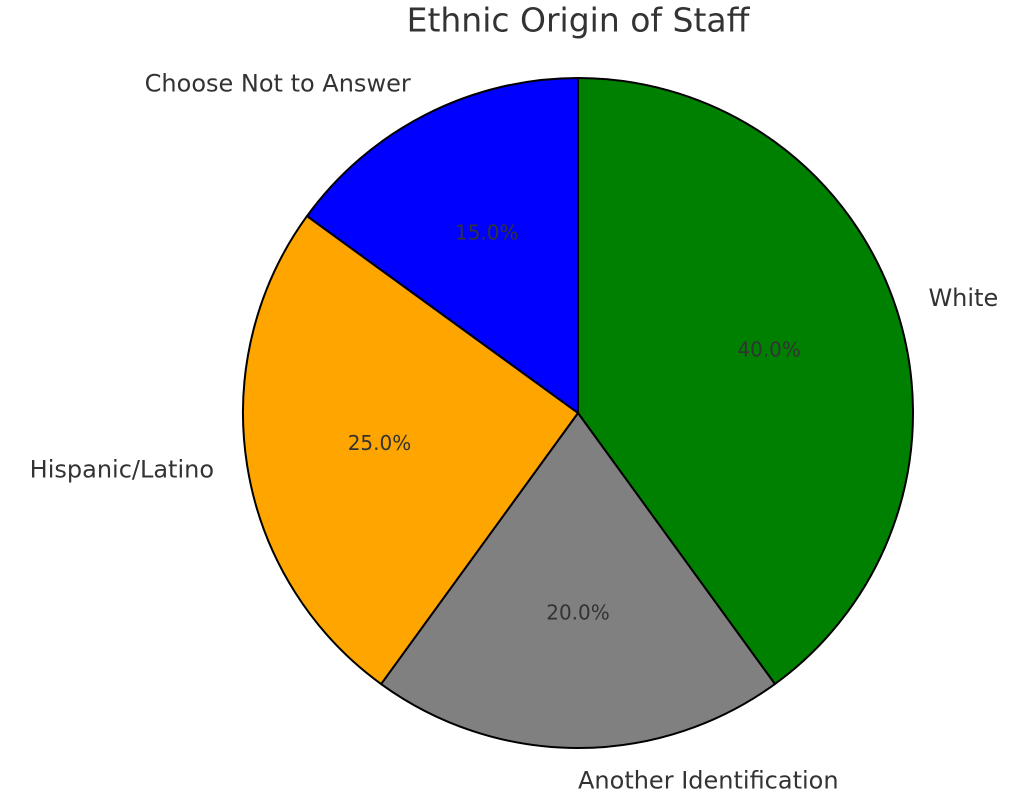 Image resolution: width=1009 pixels, height=794 pixels. I want to click on slice-label: White, so click(963, 298).